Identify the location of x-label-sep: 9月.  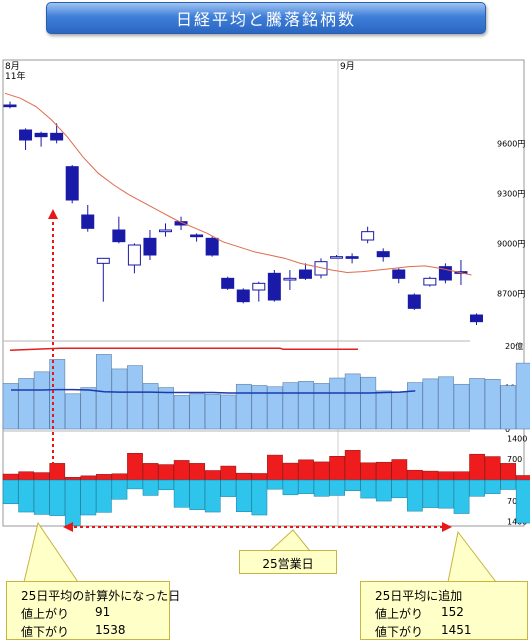
(347, 66).